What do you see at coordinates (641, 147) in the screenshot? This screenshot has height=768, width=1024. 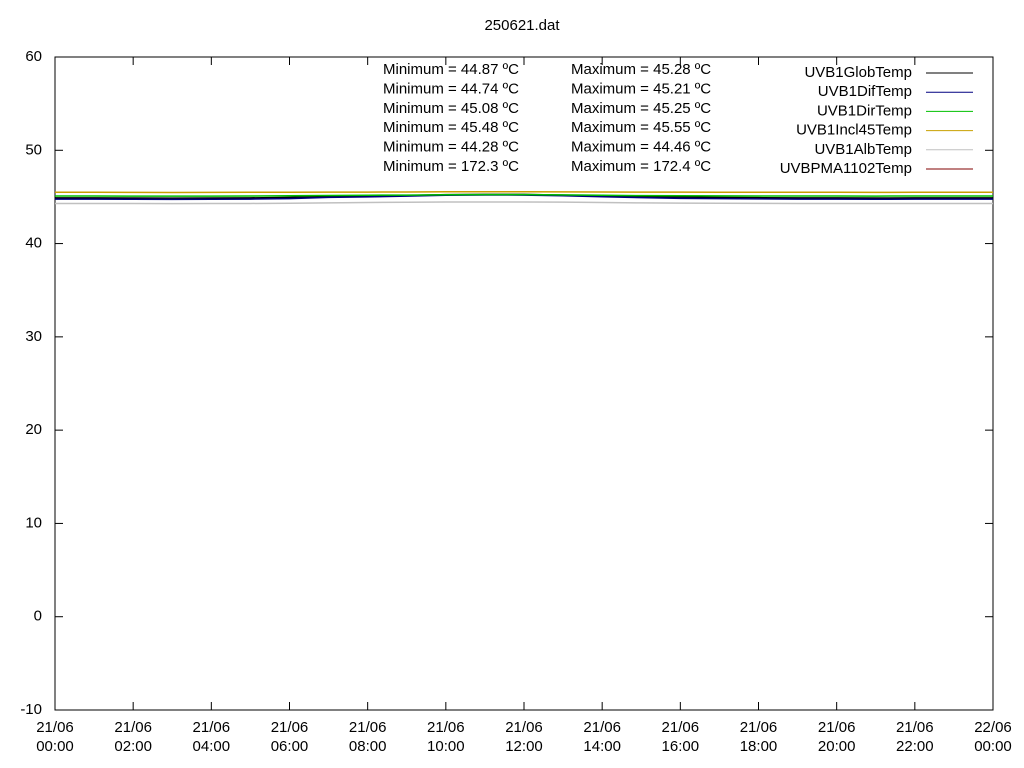 I see `stat-max: Maximum = 44.46 ºC` at bounding box center [641, 147].